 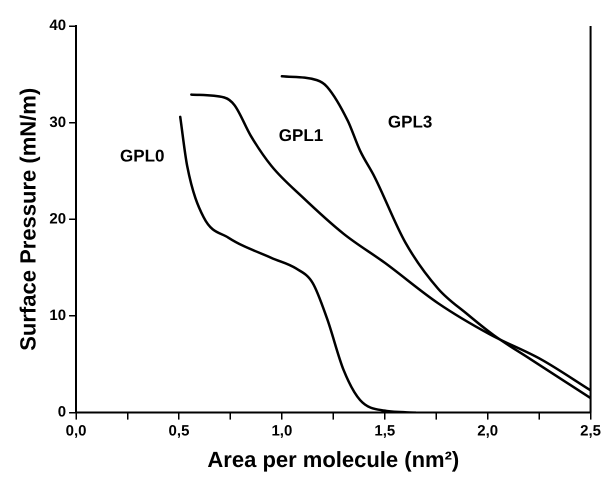 I want to click on y-tick-label: 40, so click(x=57, y=25).